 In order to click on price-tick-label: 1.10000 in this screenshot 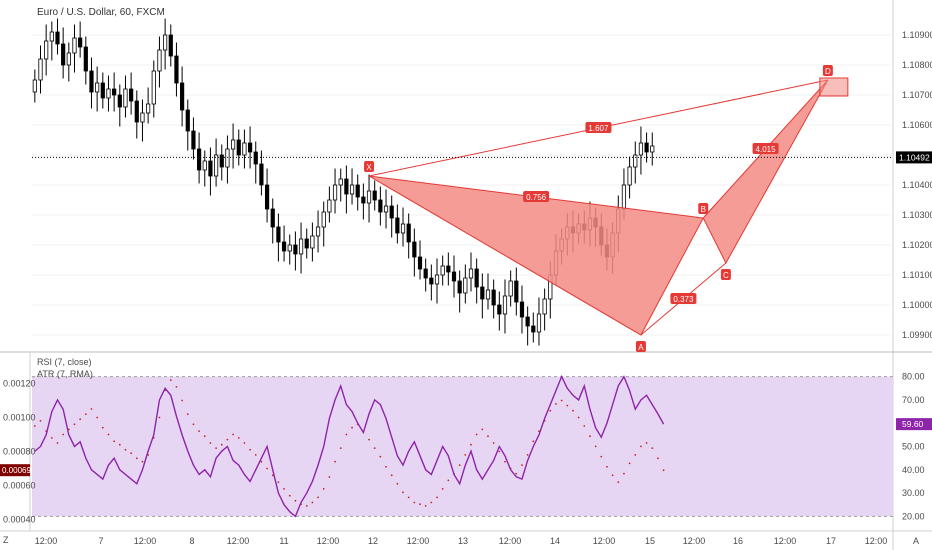, I will do `click(917, 305)`.